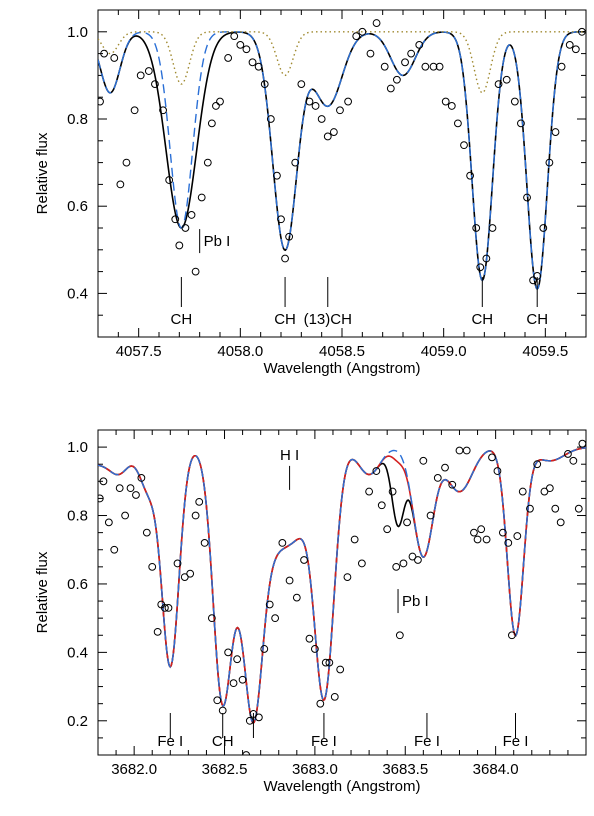  What do you see at coordinates (545, 351) in the screenshot?
I see `x-tick-label: 4059.5` at bounding box center [545, 351].